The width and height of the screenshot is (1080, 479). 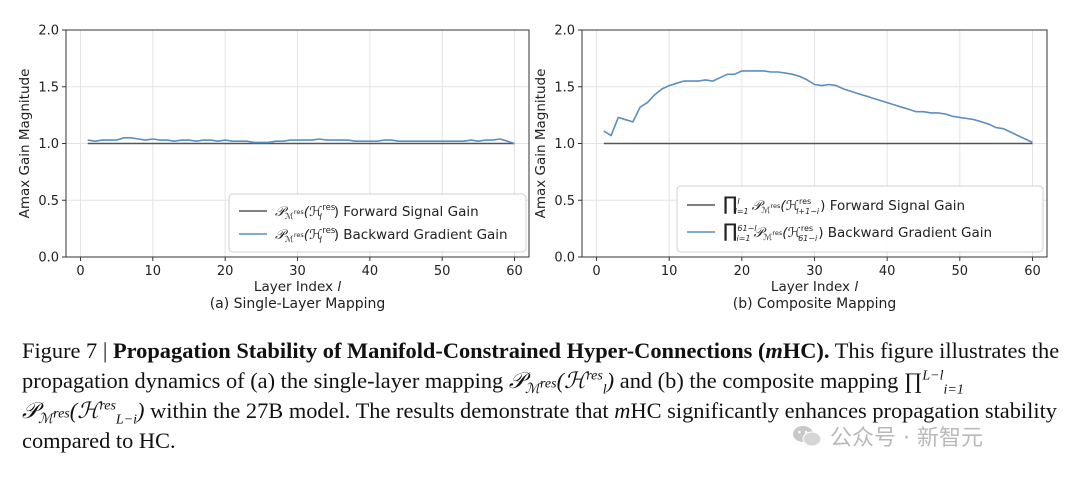 I want to click on caption-label: Figure 7 |, so click(x=65, y=350).